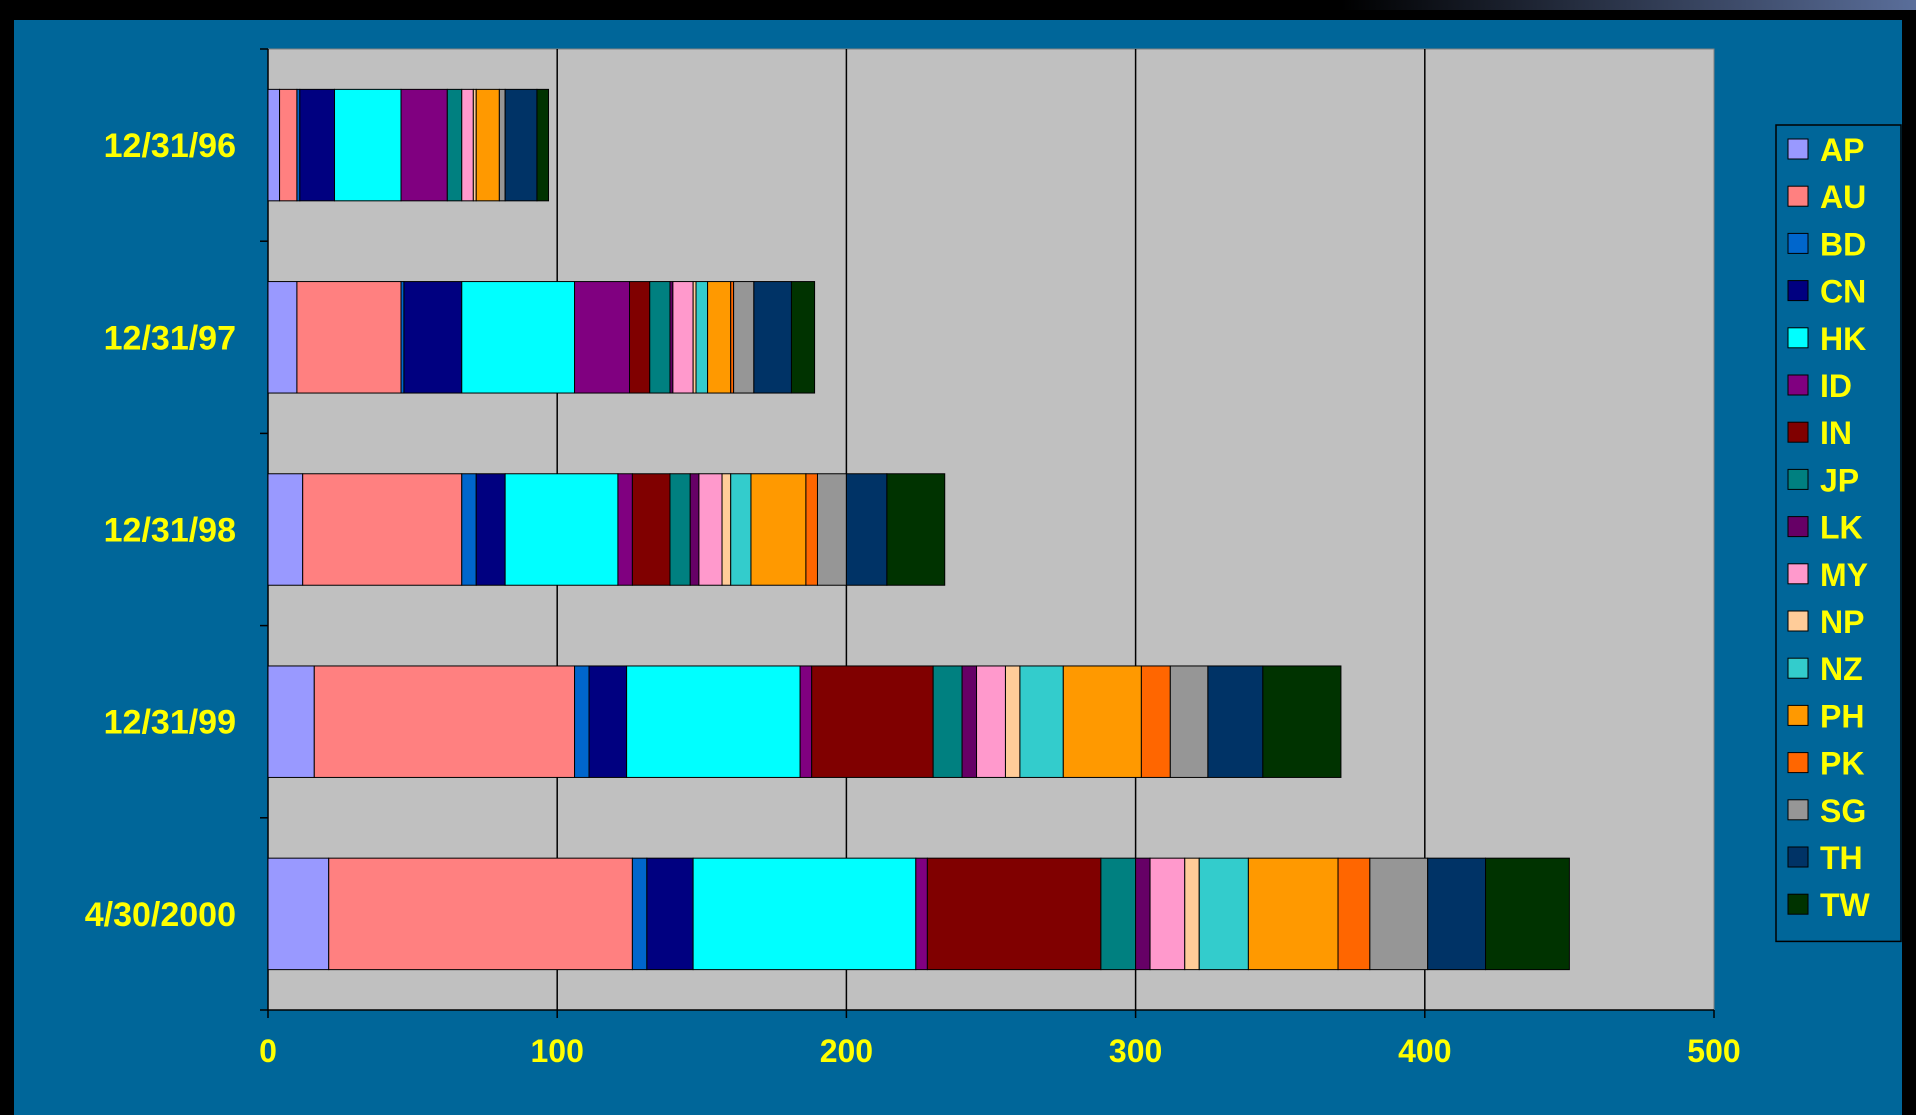  What do you see at coordinates (1841, 528) in the screenshot?
I see `legend-label: LK` at bounding box center [1841, 528].